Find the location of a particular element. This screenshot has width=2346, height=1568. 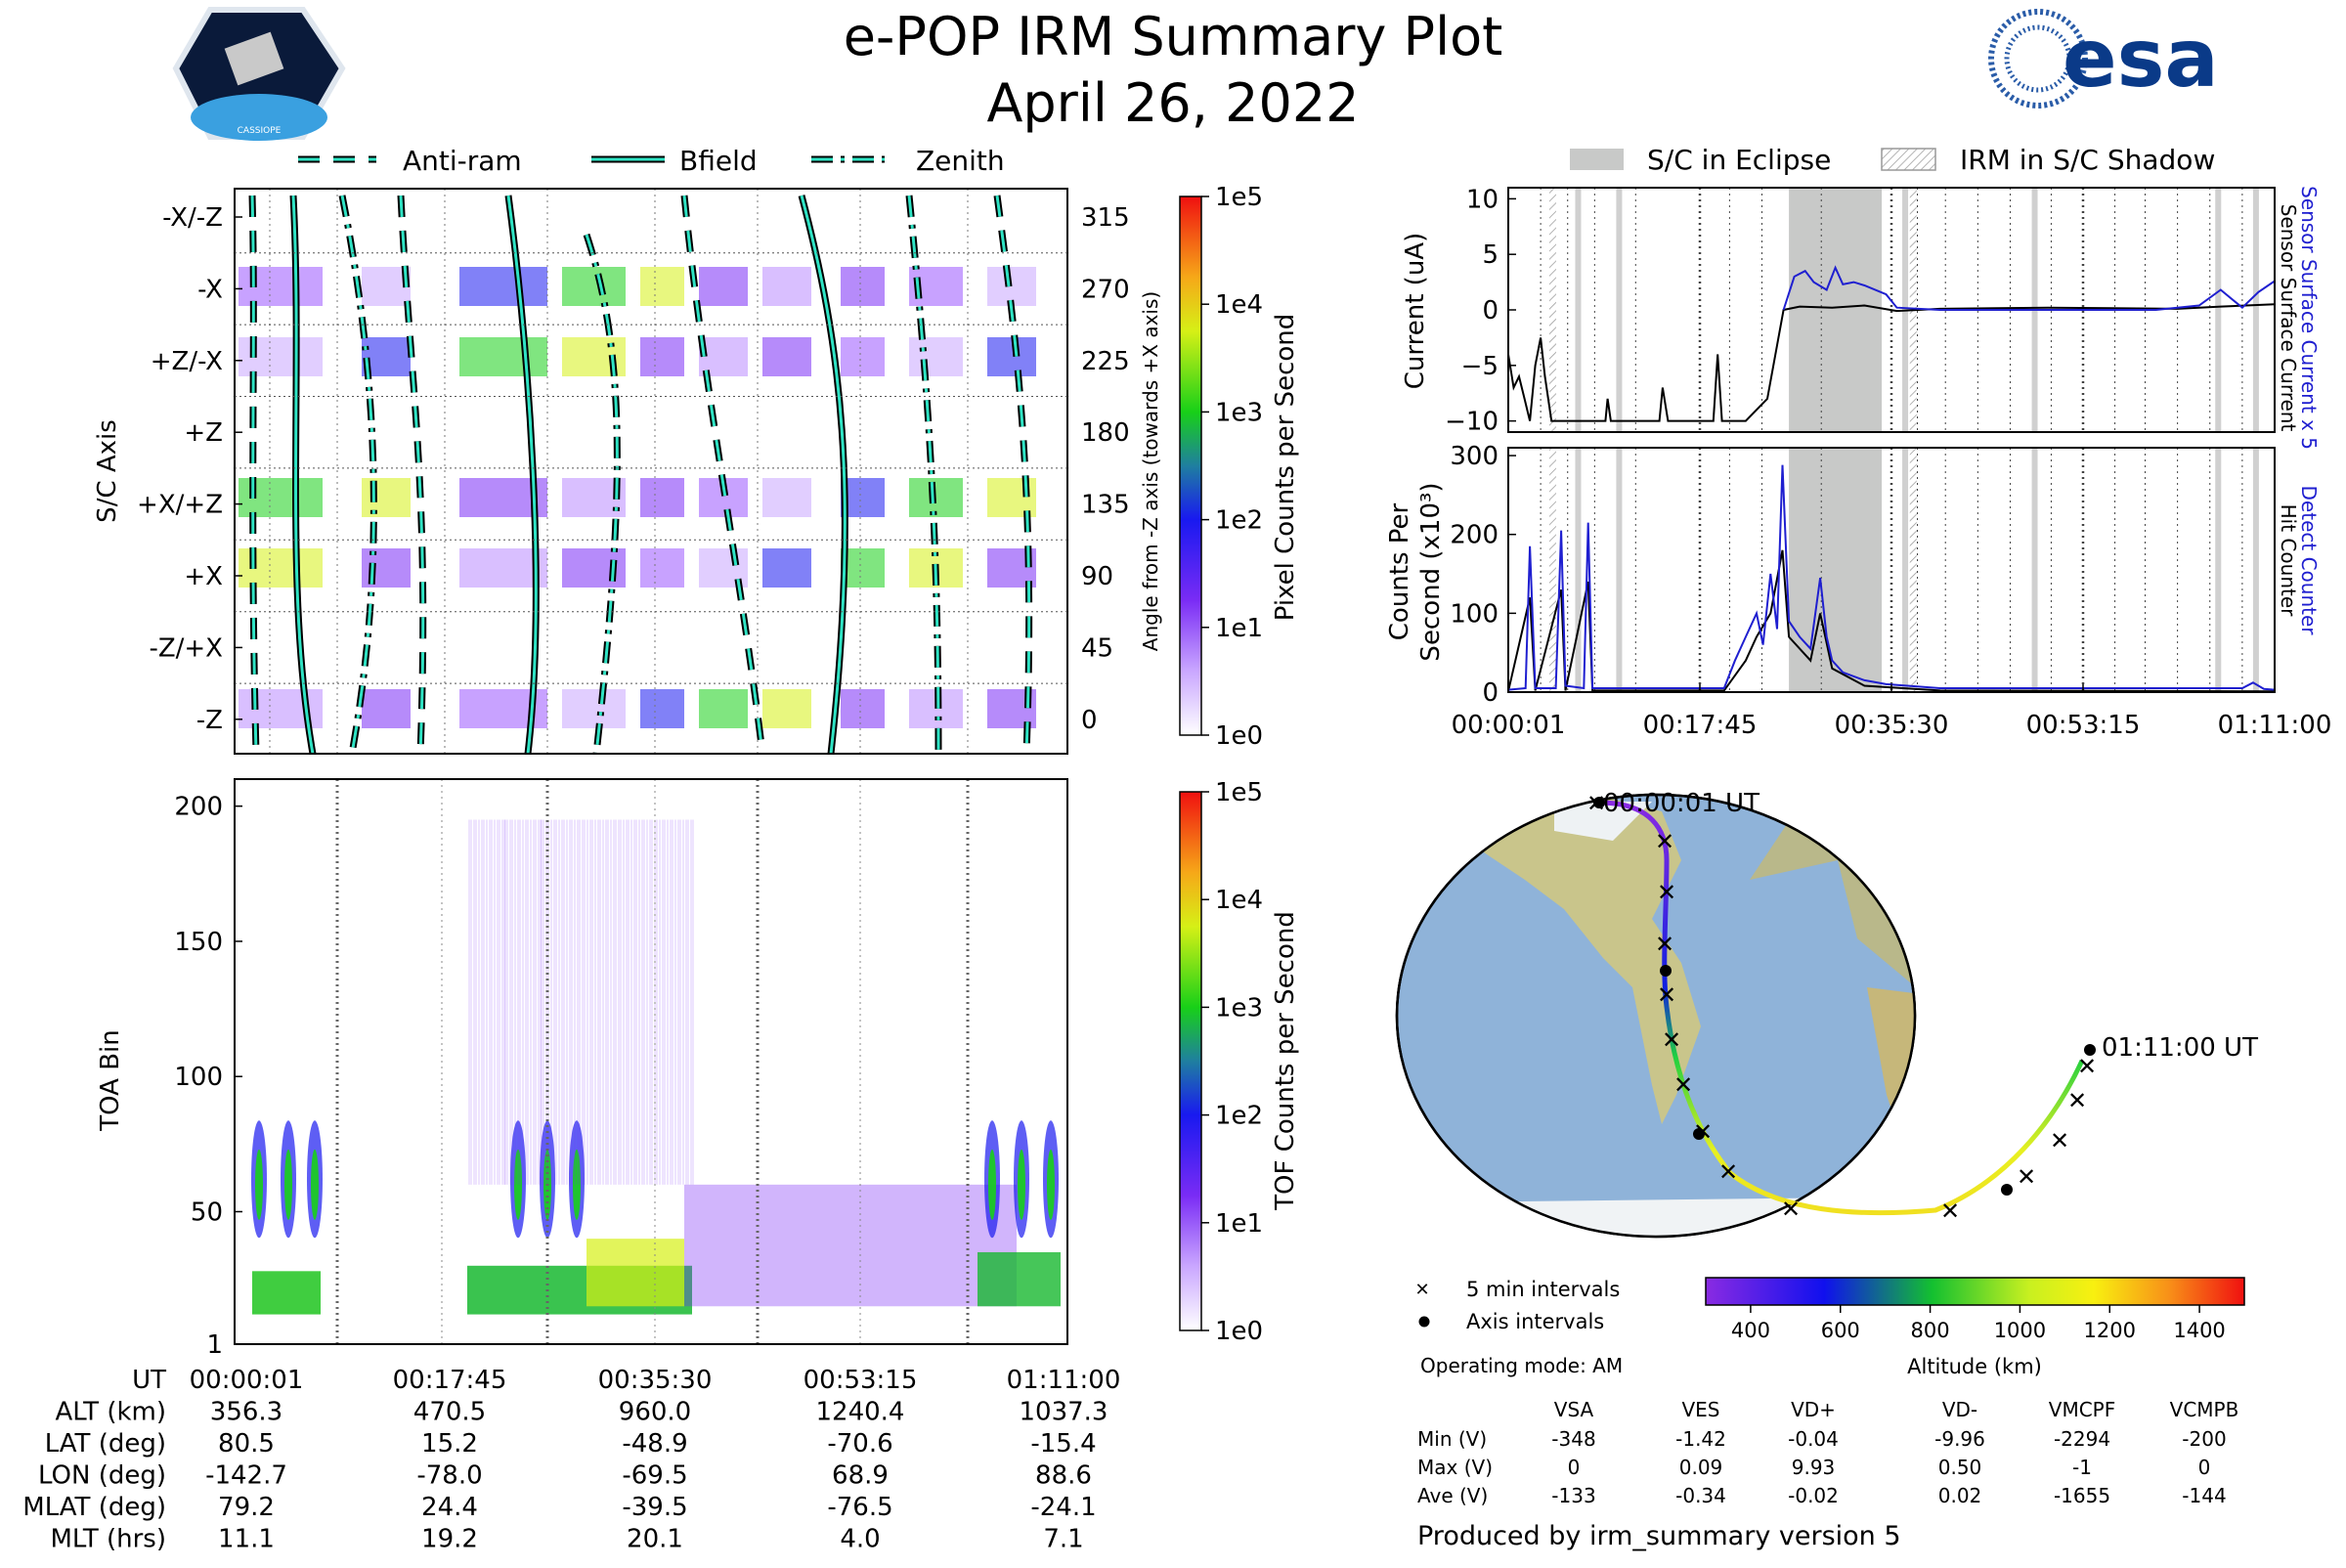

current-ytick-label: −5 is located at coordinates (1480, 366).